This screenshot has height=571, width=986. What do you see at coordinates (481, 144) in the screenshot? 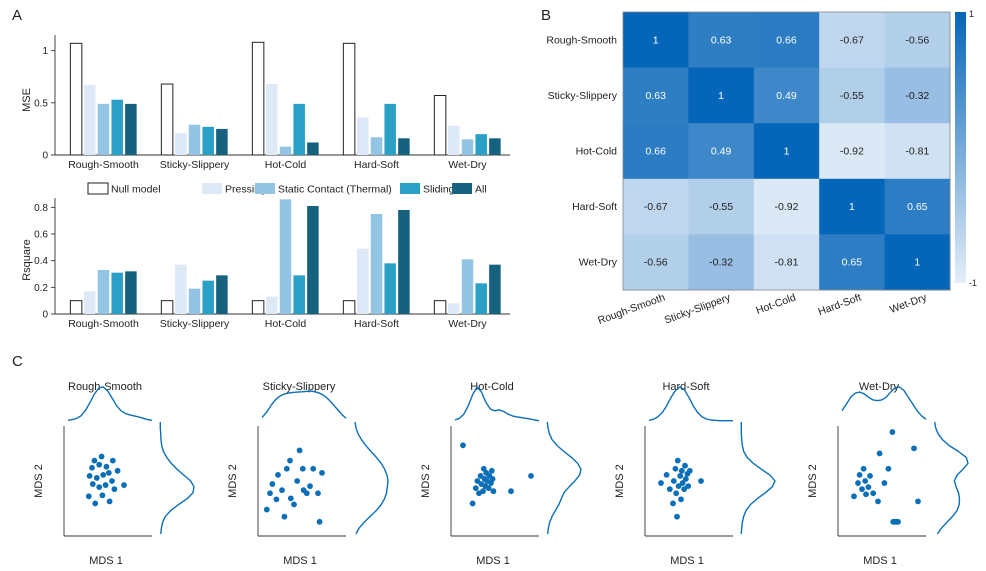
I see `mse-bar-sliding-wet-dry` at bounding box center [481, 144].